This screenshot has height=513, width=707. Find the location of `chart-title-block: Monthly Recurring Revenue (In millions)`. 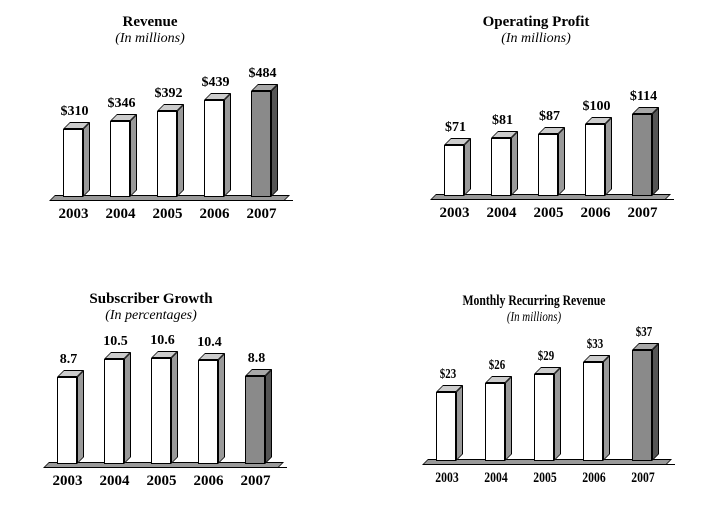

chart-title-block: Monthly Recurring Revenue (In millions) is located at coordinates (533, 309).